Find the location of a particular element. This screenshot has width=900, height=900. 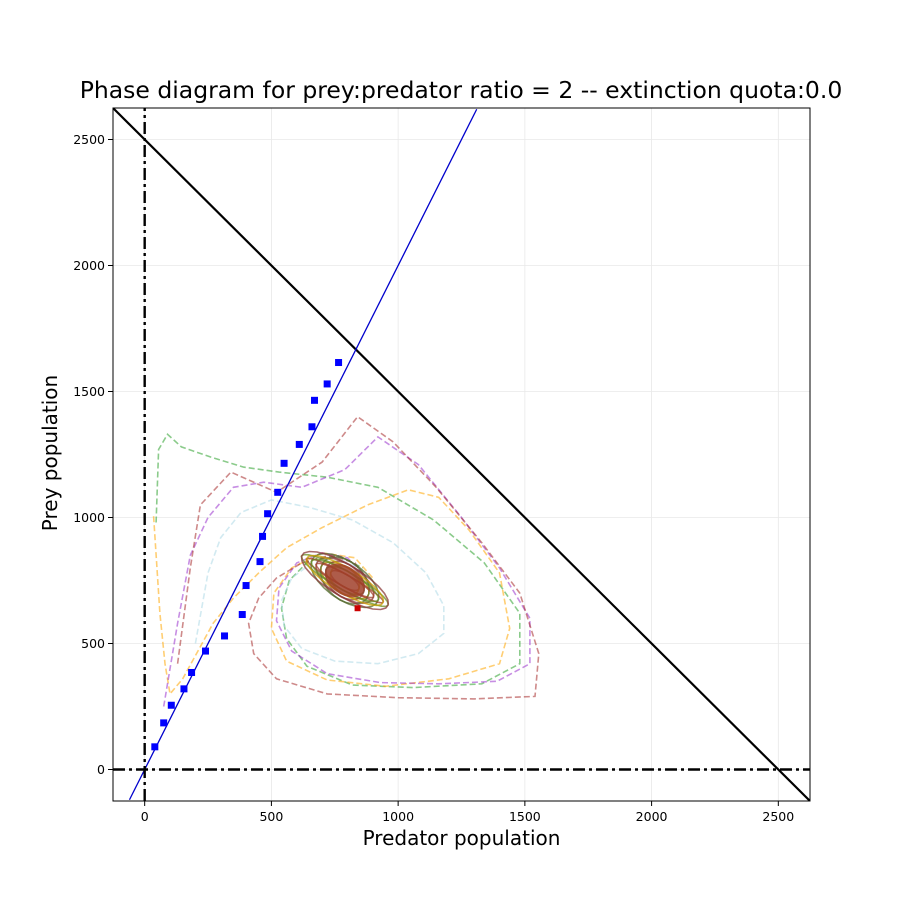

x-tick-label: 2000 is located at coordinates (652, 816).